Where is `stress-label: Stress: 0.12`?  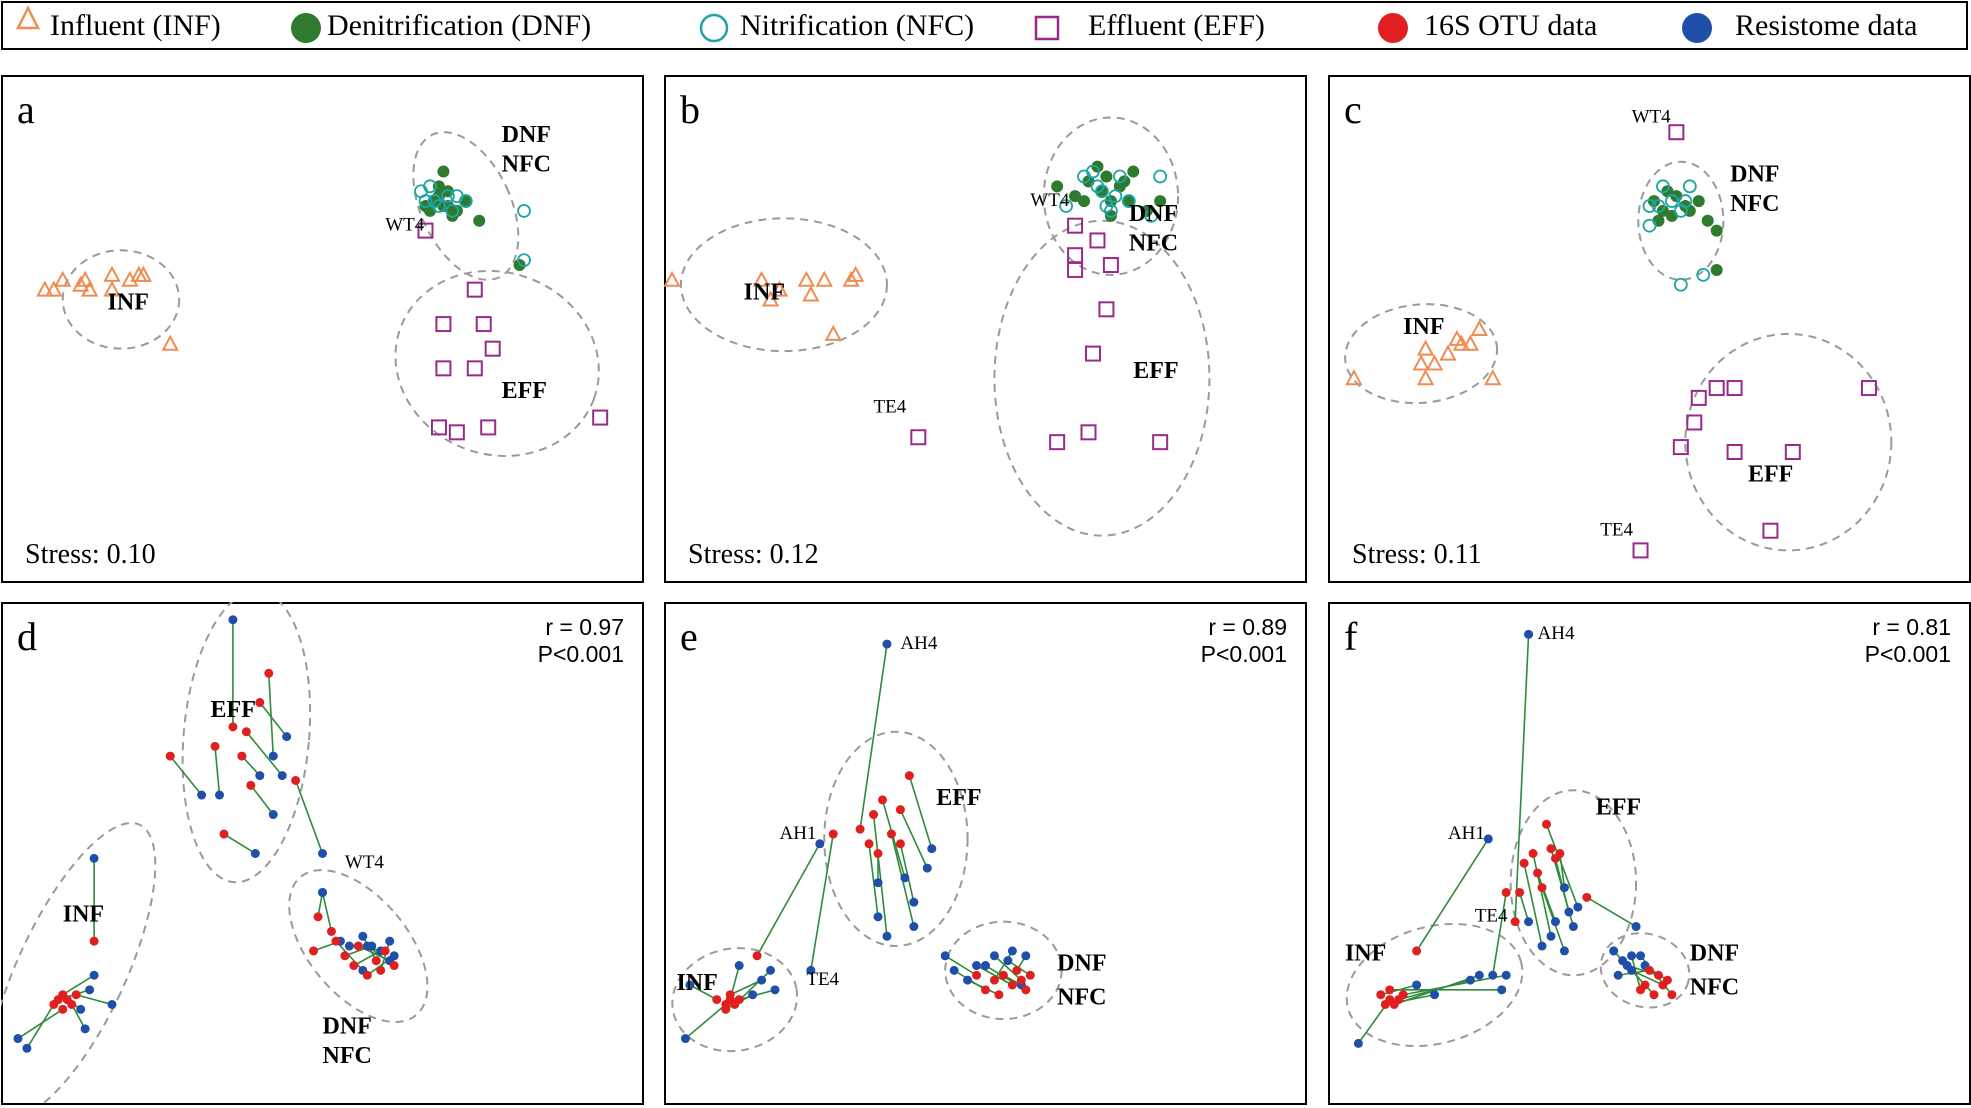 stress-label: Stress: 0.12 is located at coordinates (753, 554).